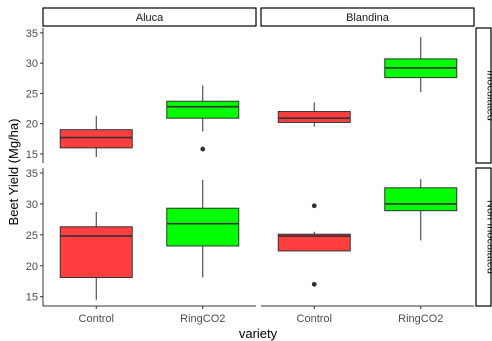  I want to click on x-axis-title: variety, so click(258, 333).